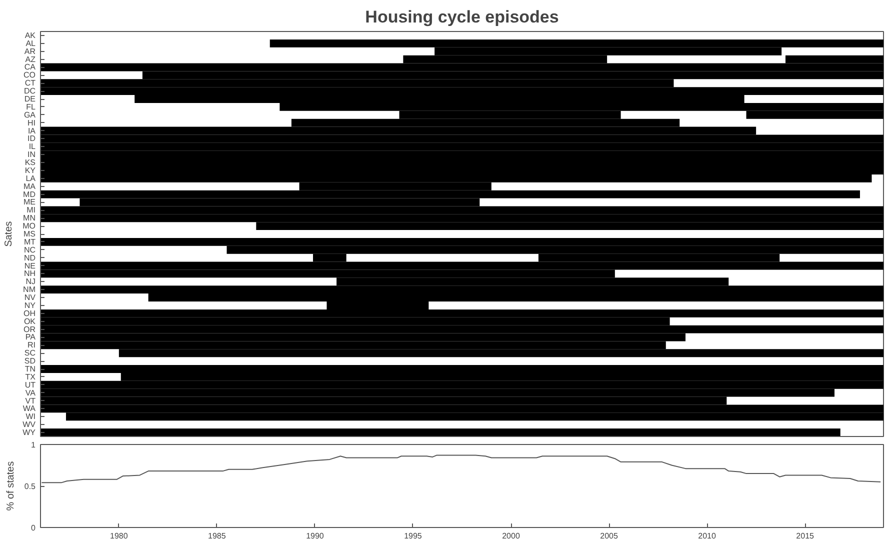 The image size is (885, 541). Describe the element at coordinates (30, 401) in the screenshot. I see `y-tick-label: VT` at that location.